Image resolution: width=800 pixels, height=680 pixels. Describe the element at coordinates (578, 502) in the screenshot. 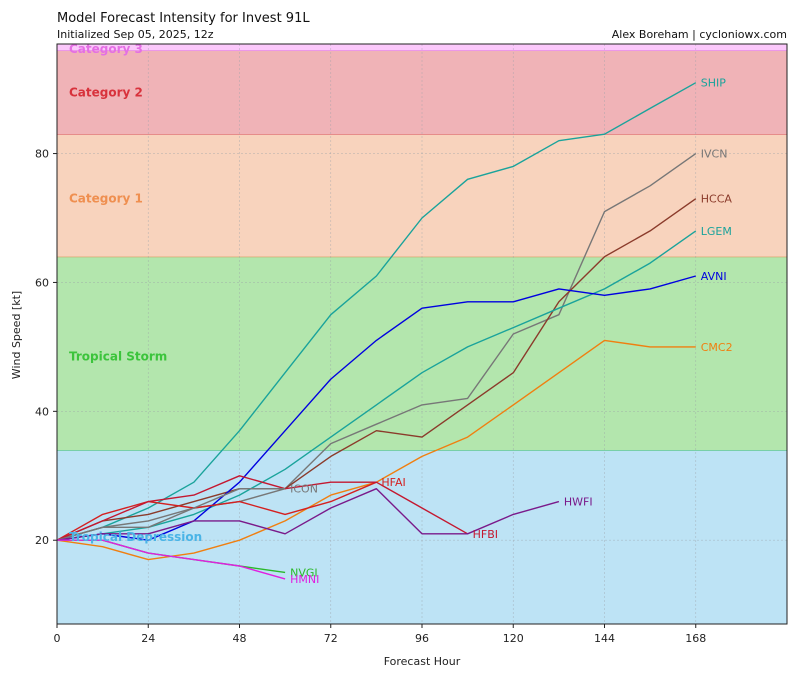

I see `series-label-hwfi: HWFI` at that location.